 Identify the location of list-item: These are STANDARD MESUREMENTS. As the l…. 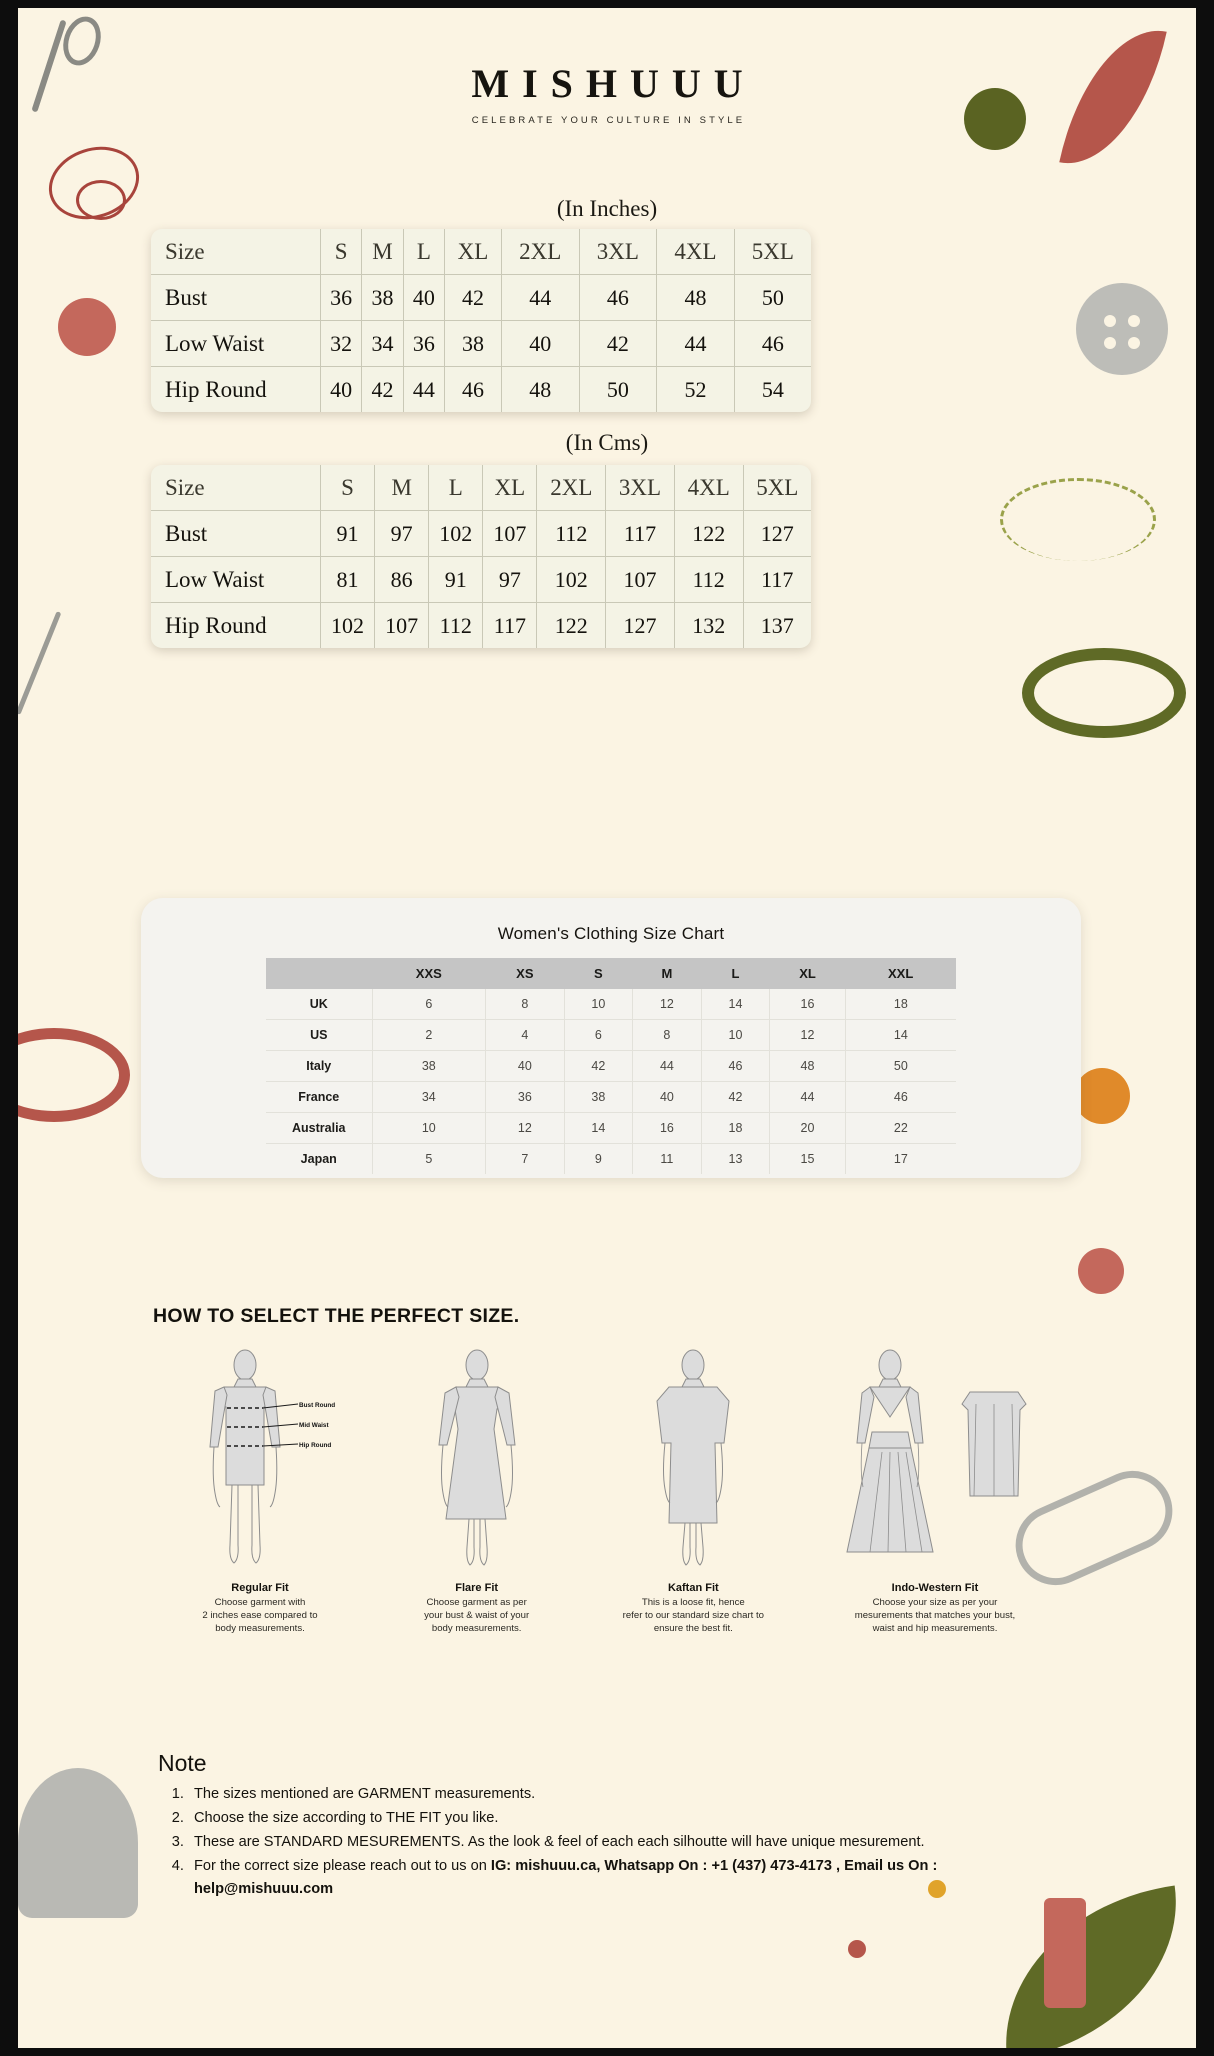
(623, 1842).